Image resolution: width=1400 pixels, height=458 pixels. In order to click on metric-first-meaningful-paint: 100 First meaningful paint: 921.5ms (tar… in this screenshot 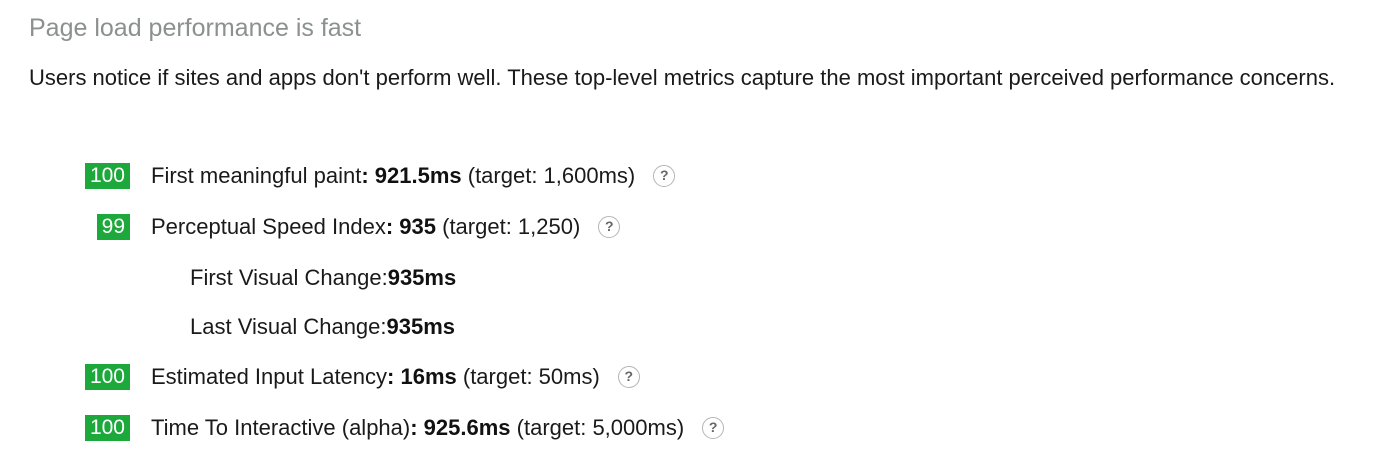, I will do `click(338, 176)`.